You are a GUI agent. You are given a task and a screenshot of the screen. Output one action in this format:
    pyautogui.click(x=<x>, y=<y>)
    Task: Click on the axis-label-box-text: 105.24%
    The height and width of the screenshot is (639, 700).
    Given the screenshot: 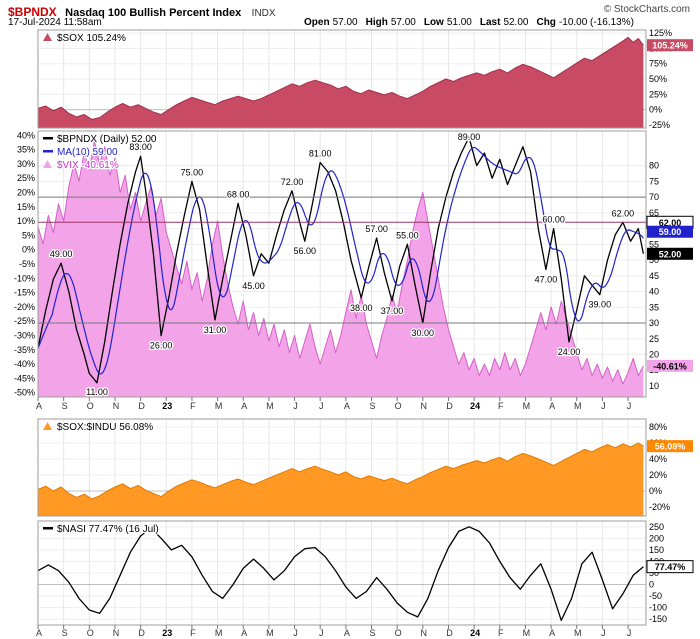 What is the action you would take?
    pyautogui.click(x=670, y=46)
    